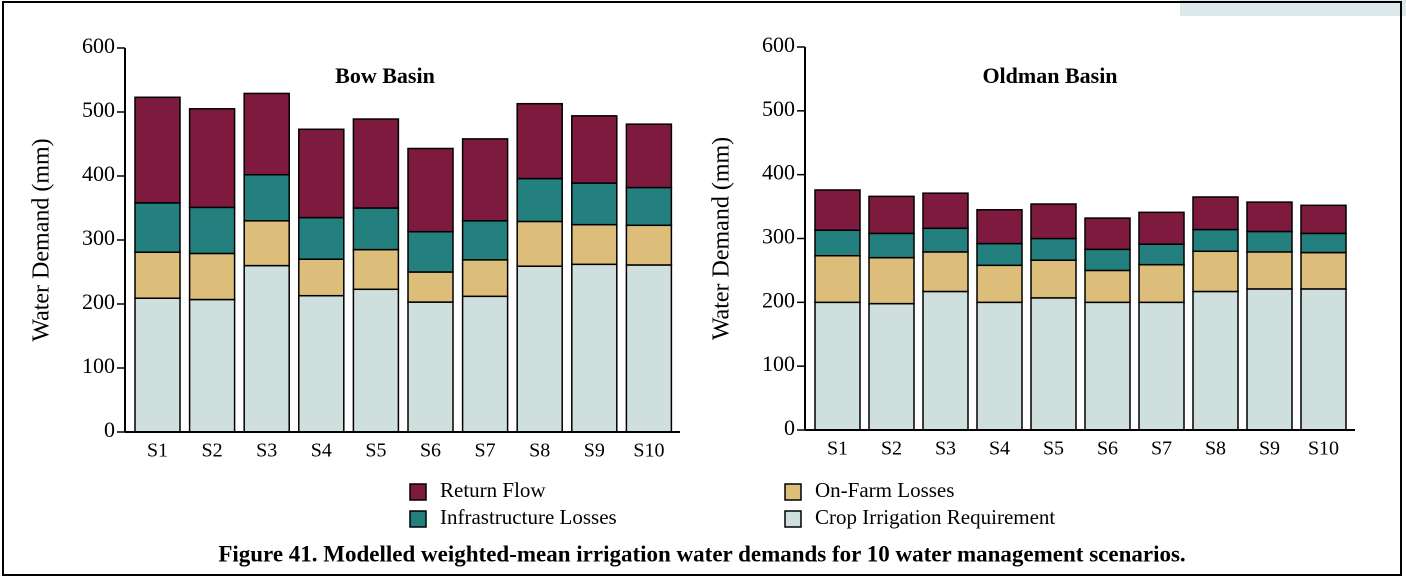 Image resolution: width=1406 pixels, height=584 pixels. I want to click on x-tick-label: S8, so click(539, 451).